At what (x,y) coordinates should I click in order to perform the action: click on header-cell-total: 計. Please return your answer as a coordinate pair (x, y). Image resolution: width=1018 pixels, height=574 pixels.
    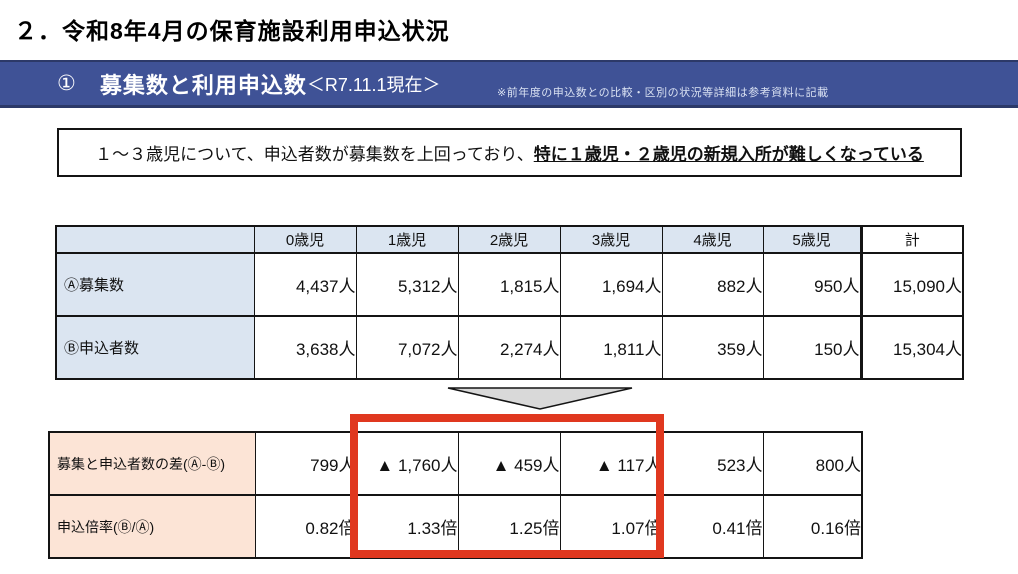
    Looking at the image, I should click on (911, 239).